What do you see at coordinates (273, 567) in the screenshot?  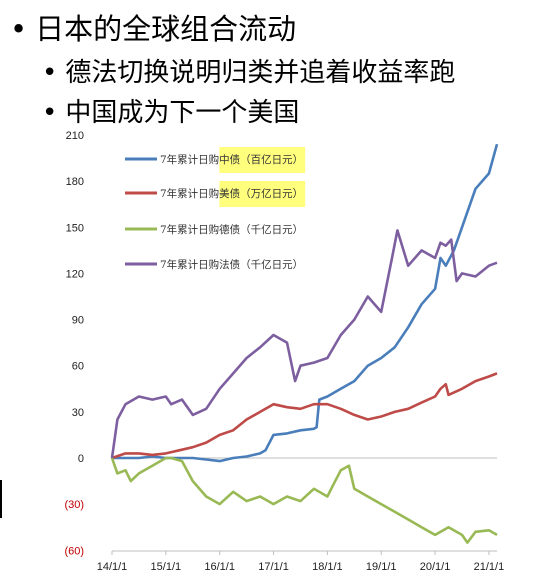 I see `x-tick-label: 17/1/1` at bounding box center [273, 567].